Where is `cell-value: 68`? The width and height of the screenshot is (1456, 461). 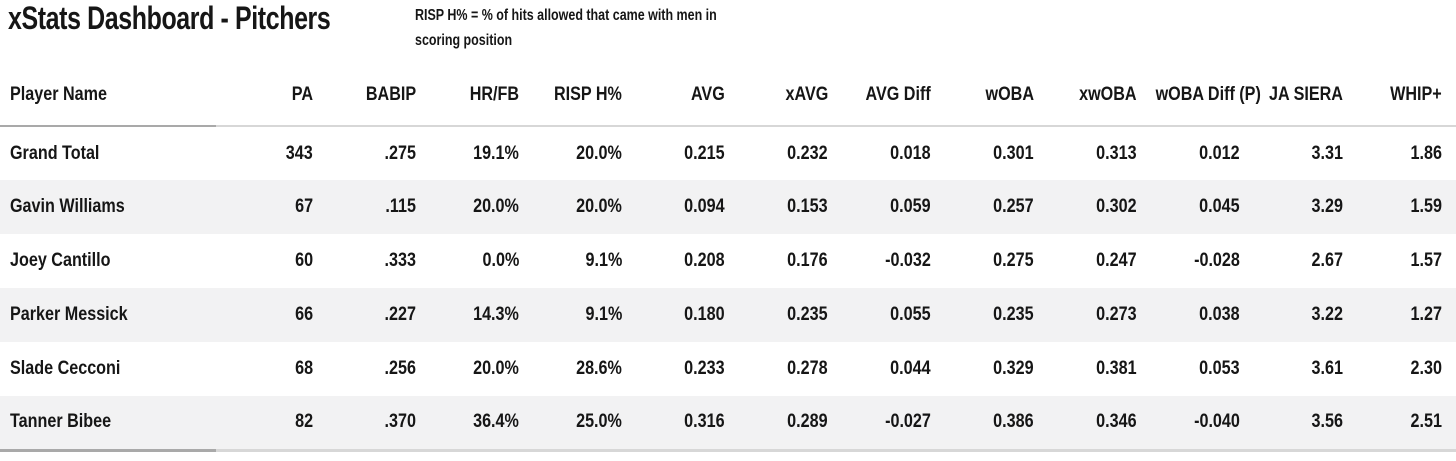
cell-value: 68 is located at coordinates (304, 368).